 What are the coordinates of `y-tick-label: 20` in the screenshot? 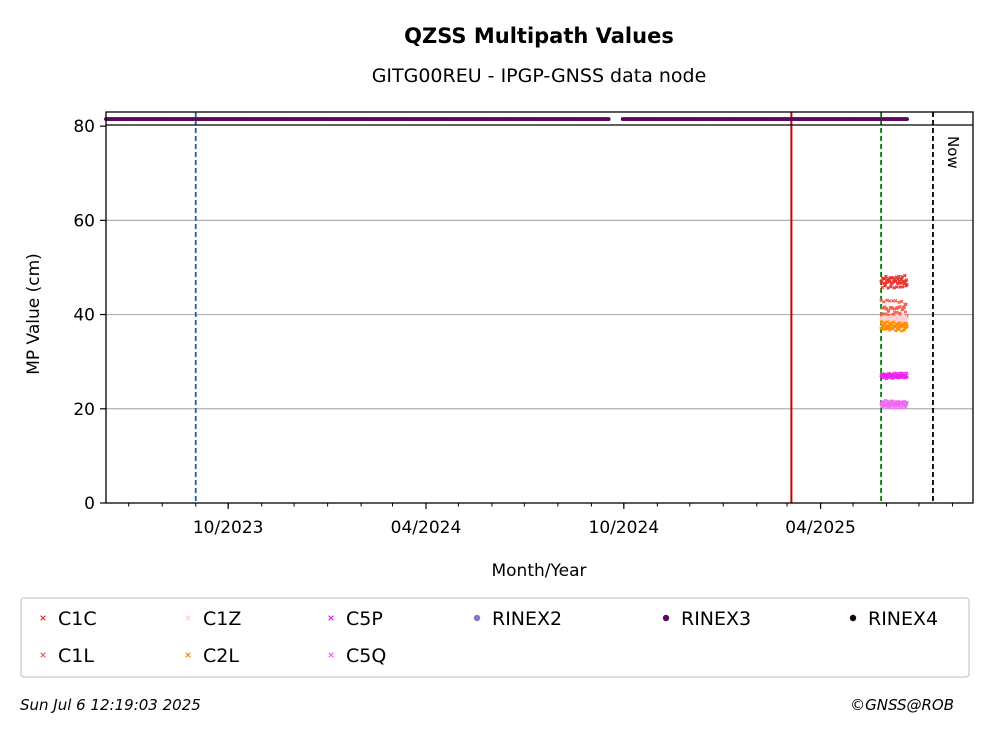 It's located at (84, 410).